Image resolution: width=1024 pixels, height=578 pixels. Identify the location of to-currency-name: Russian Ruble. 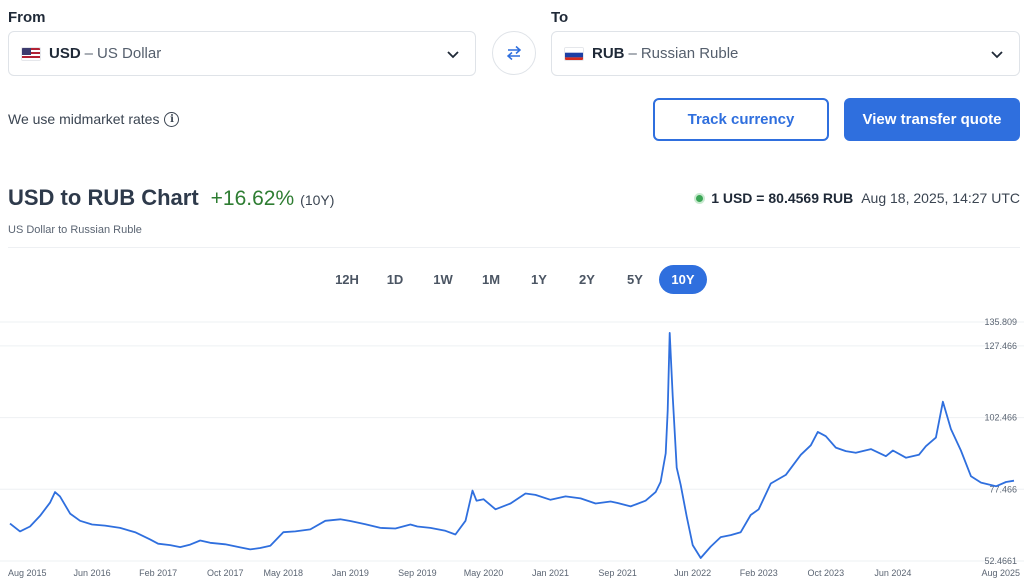
(689, 53).